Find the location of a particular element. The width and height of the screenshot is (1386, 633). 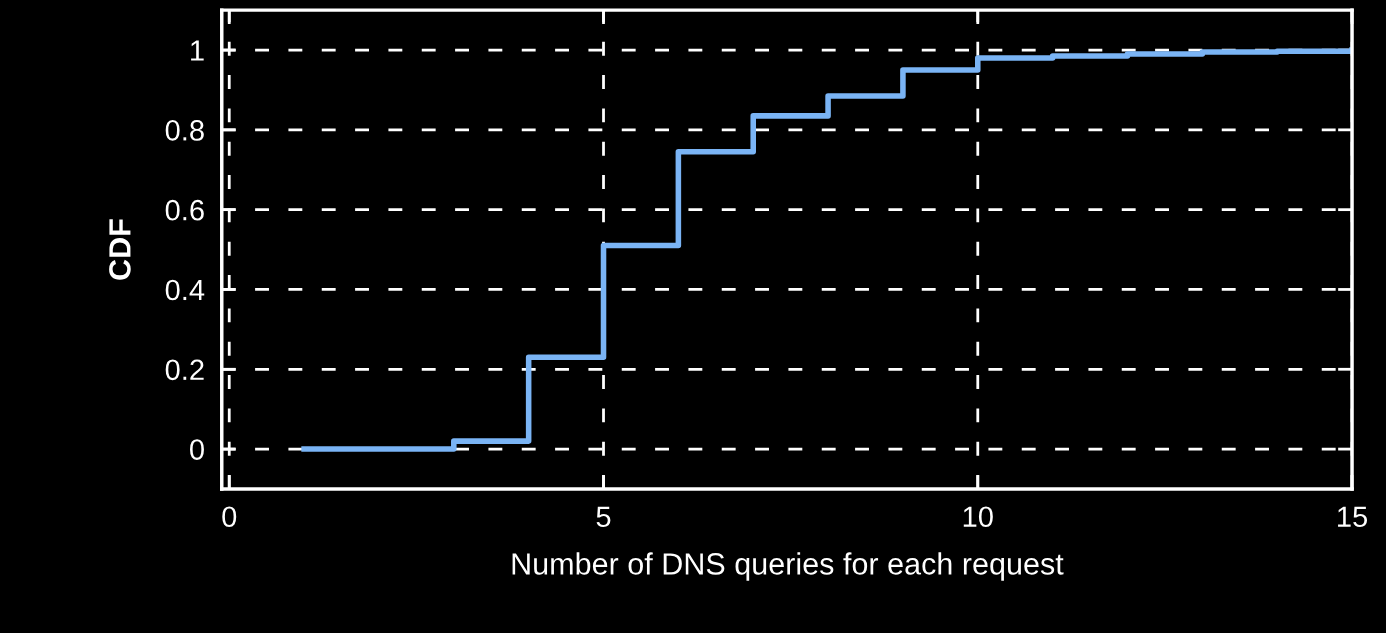

x-tick-label: 10 is located at coordinates (978, 517).